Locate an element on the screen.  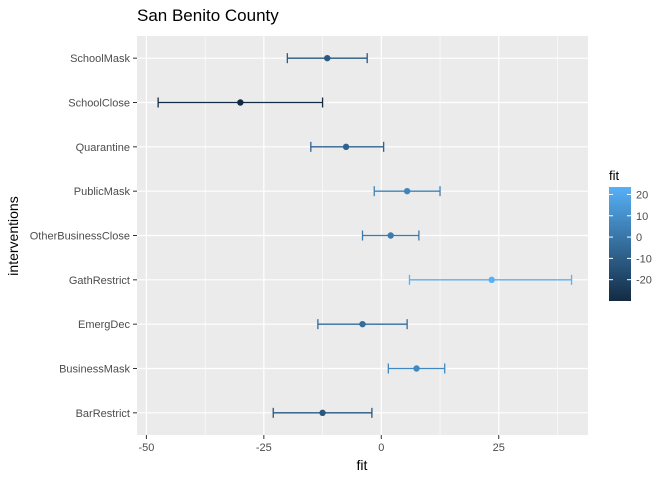
chart-title: San Benito County is located at coordinates (208, 15).